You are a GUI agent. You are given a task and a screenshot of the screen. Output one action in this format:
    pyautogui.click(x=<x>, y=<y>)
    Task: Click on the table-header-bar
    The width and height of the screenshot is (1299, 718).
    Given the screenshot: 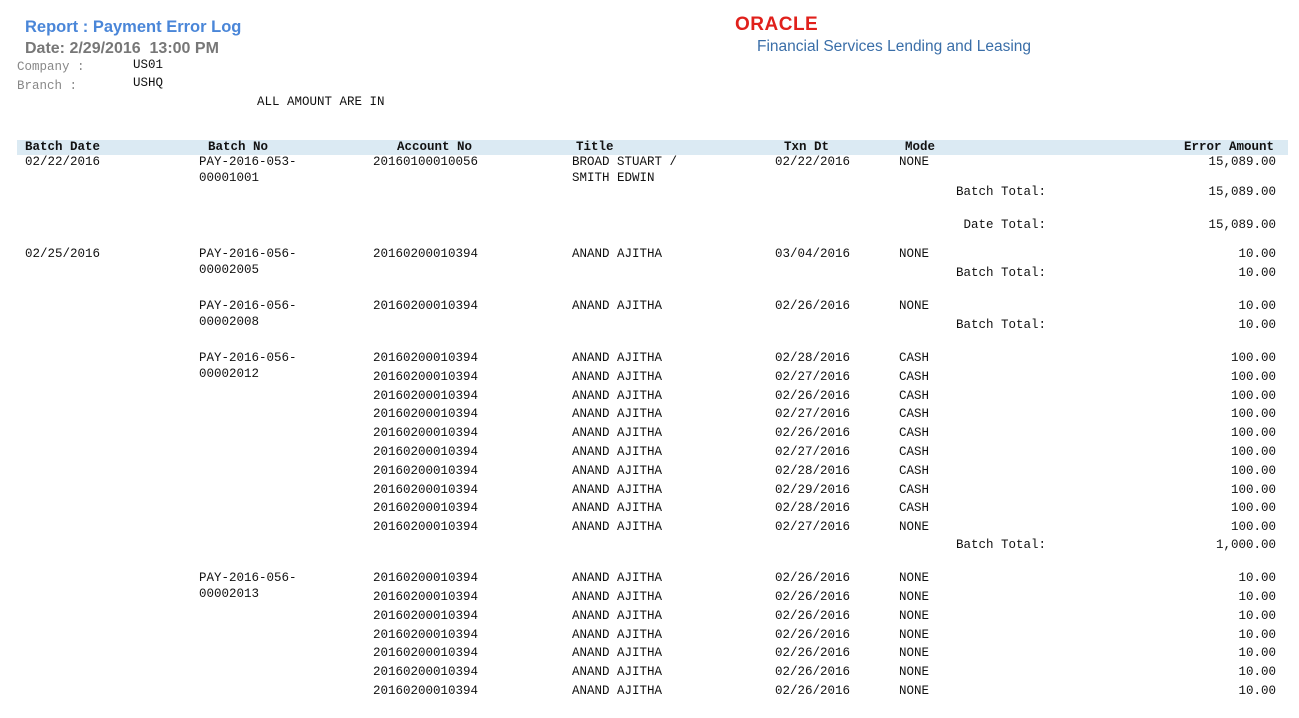 What is the action you would take?
    pyautogui.click(x=652, y=147)
    